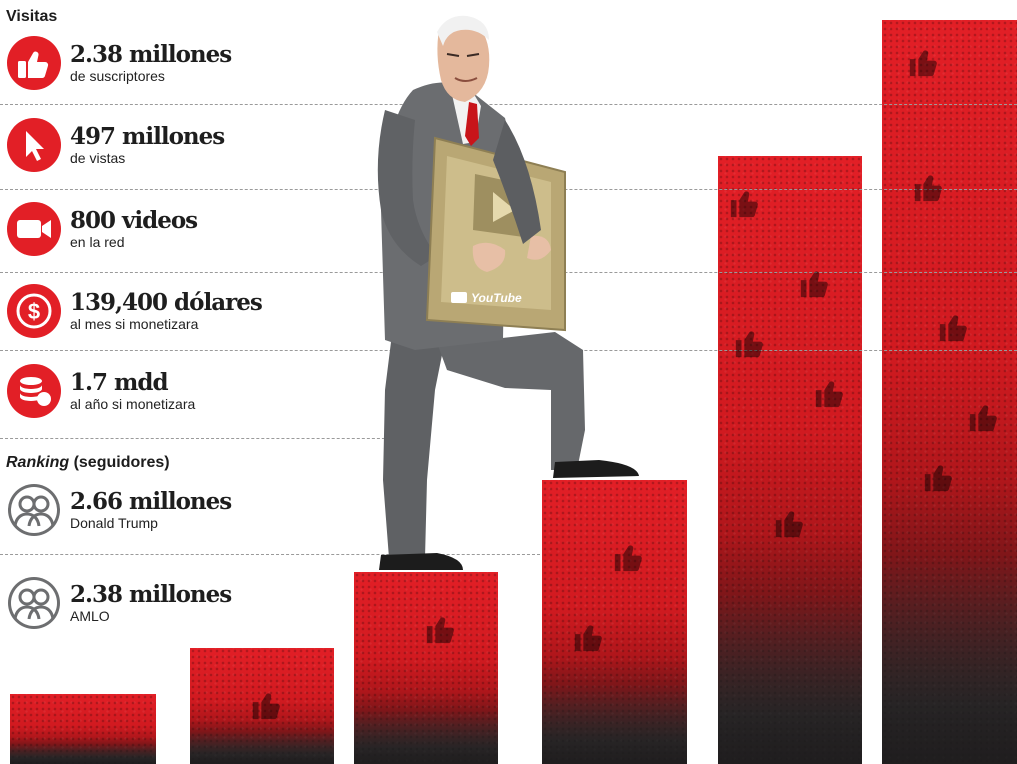 The height and width of the screenshot is (764, 1017). I want to click on head, so click(463, 58).